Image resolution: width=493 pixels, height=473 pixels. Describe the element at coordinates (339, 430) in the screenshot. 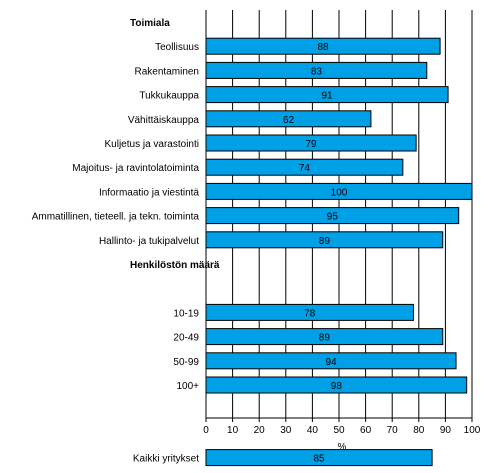

I see `x-tick-label: 50` at that location.